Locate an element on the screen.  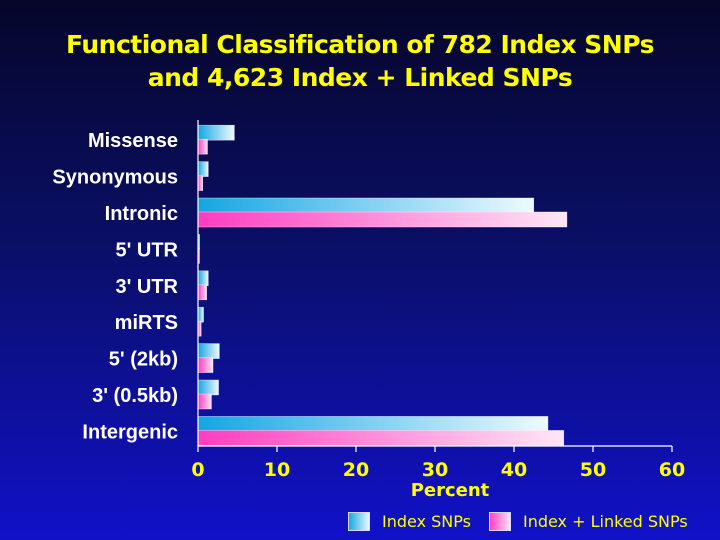
legend-label-index: Index SNPs is located at coordinates (426, 521).